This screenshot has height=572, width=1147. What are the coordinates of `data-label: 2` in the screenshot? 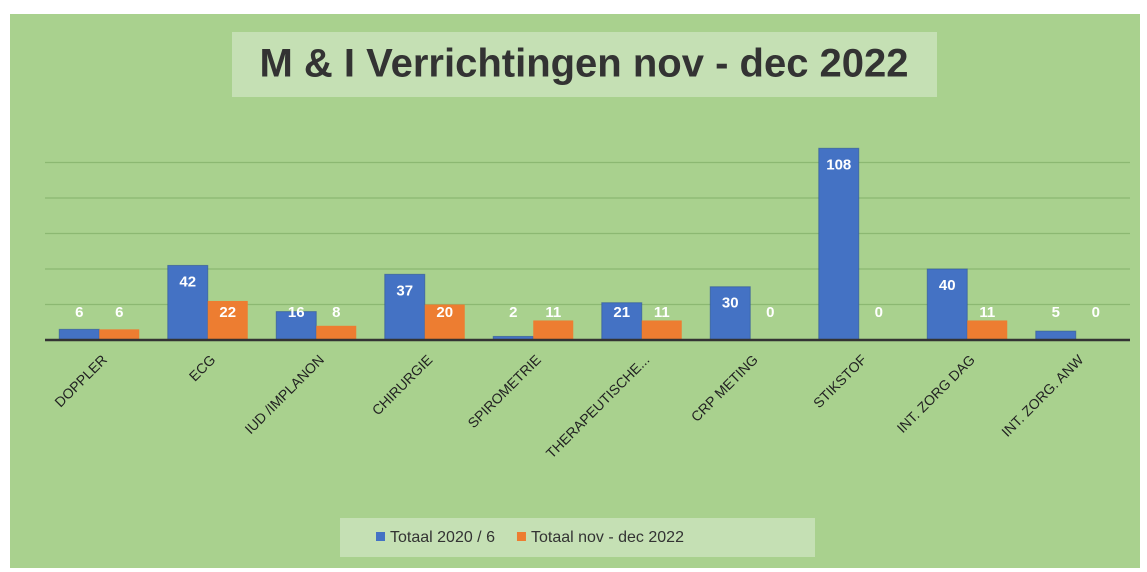 It's located at (513, 312).